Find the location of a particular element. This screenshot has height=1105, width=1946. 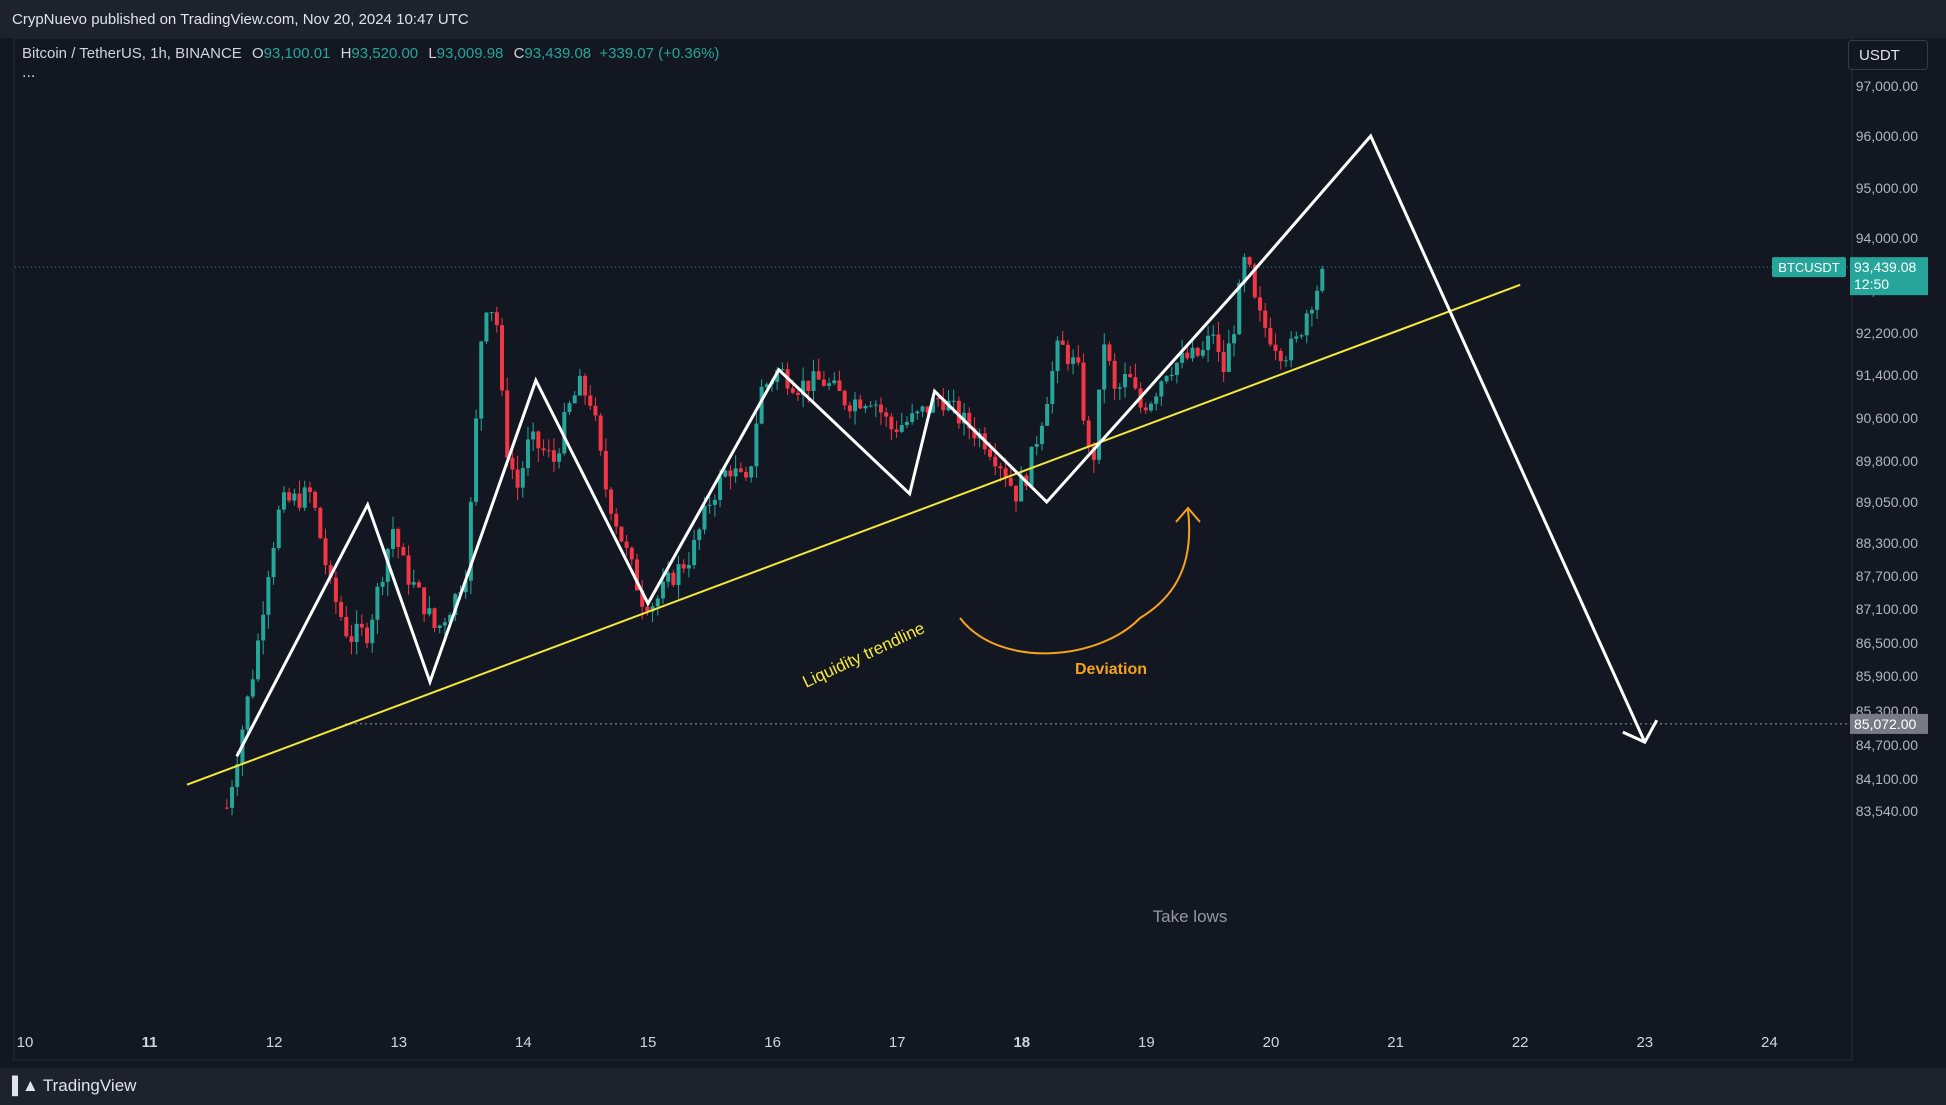

time-tick-label: 13 is located at coordinates (398, 1042).